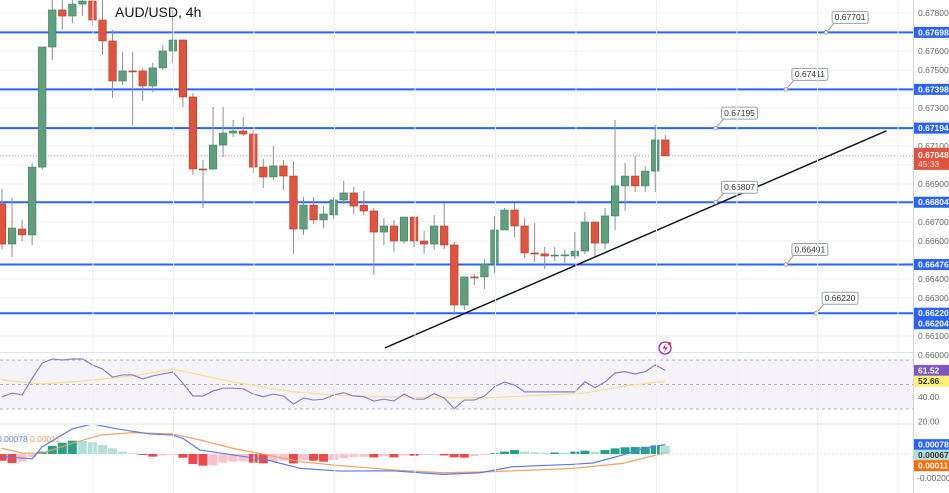  What do you see at coordinates (933, 478) in the screenshot?
I see `macd-tick-label: -0.00200` at bounding box center [933, 478].